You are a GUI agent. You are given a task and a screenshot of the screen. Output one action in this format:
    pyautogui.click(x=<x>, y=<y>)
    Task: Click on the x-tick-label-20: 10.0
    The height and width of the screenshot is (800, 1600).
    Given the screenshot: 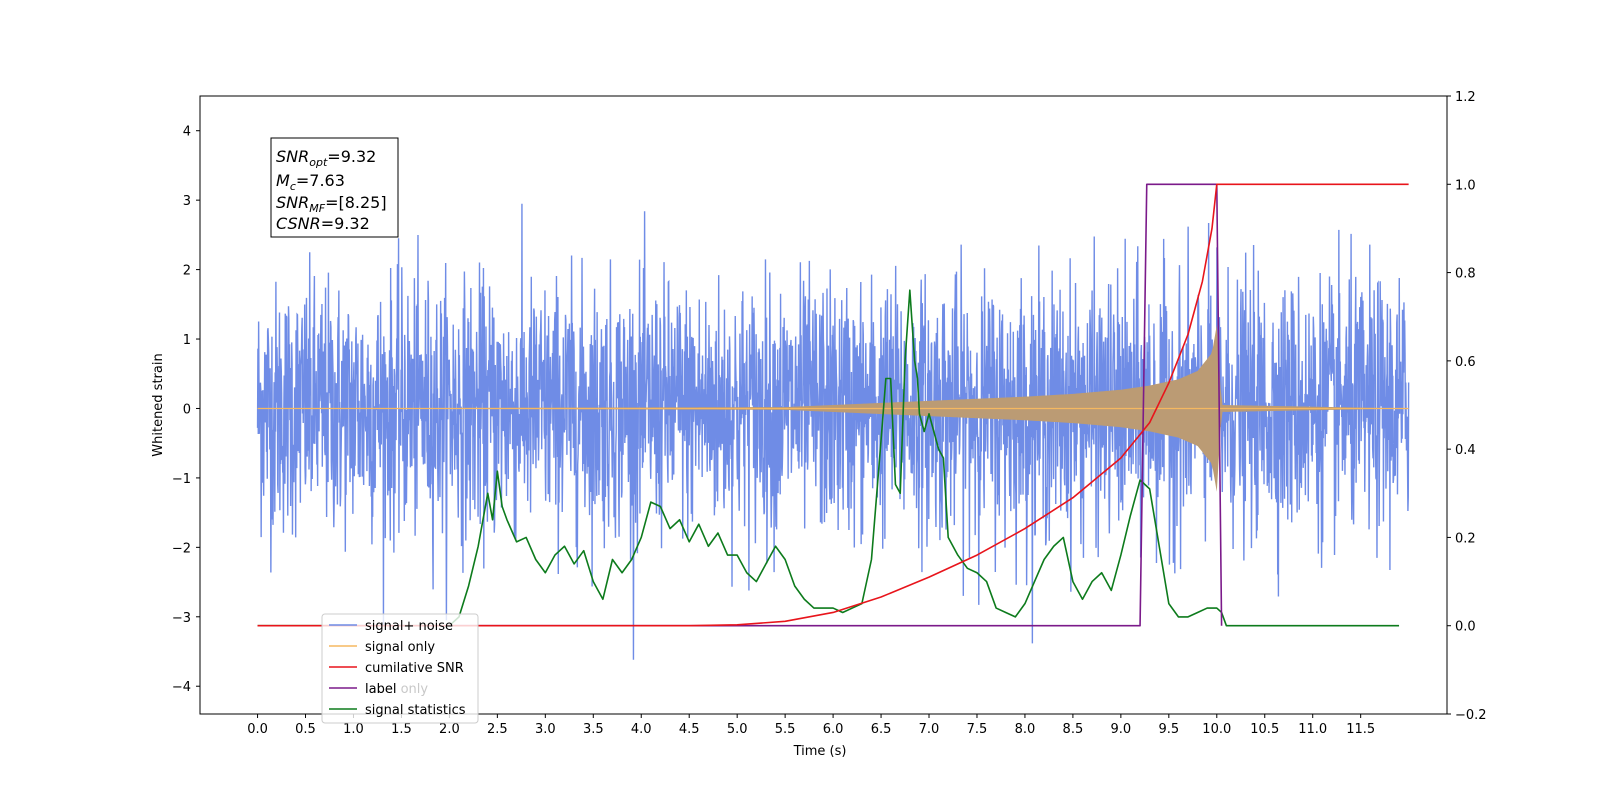 What is the action you would take?
    pyautogui.click(x=1216, y=729)
    